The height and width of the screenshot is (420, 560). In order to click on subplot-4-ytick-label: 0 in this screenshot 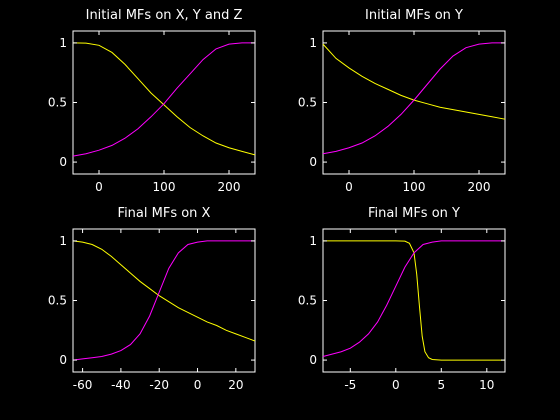, I will do `click(313, 360)`.